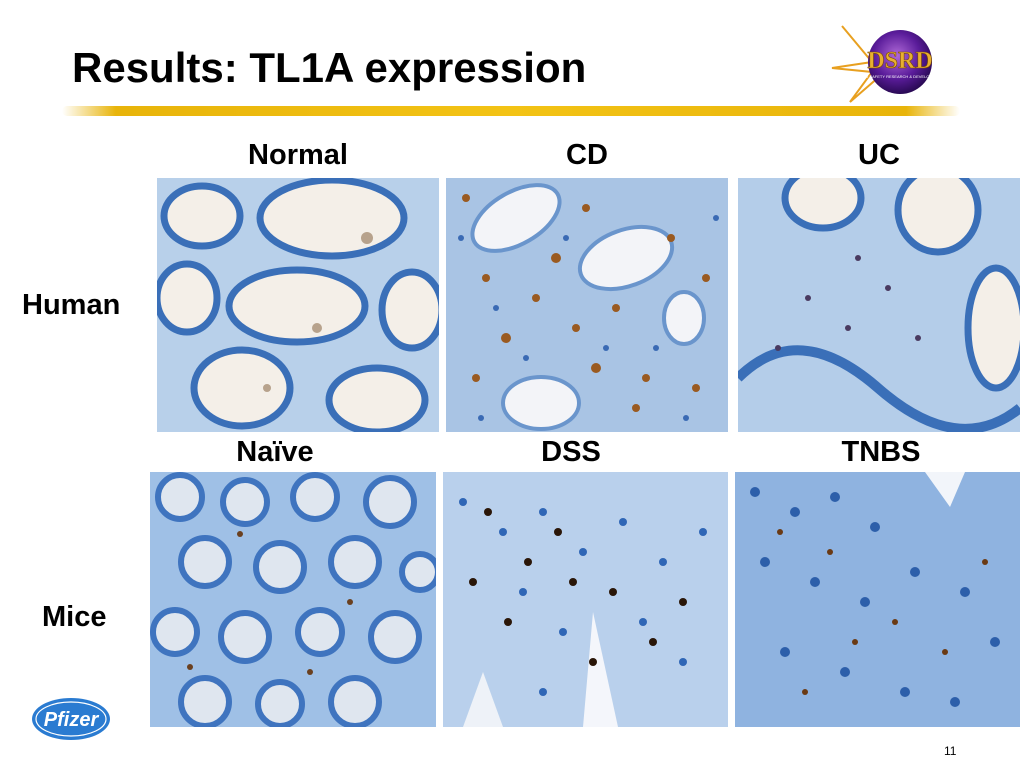 The height and width of the screenshot is (768, 1024). Describe the element at coordinates (881, 452) in the screenshot. I see `column-label-tnbs: TNBS` at that location.